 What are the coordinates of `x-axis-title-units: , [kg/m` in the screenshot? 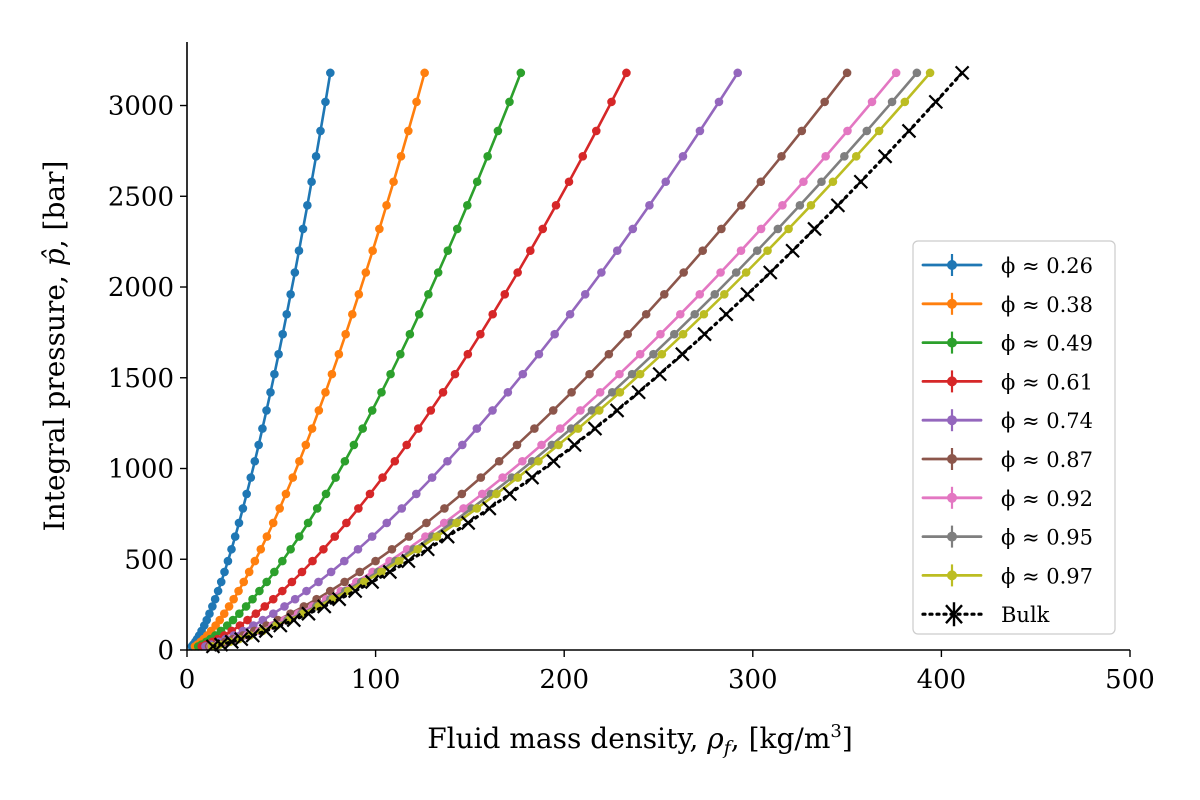 It's located at (781, 738).